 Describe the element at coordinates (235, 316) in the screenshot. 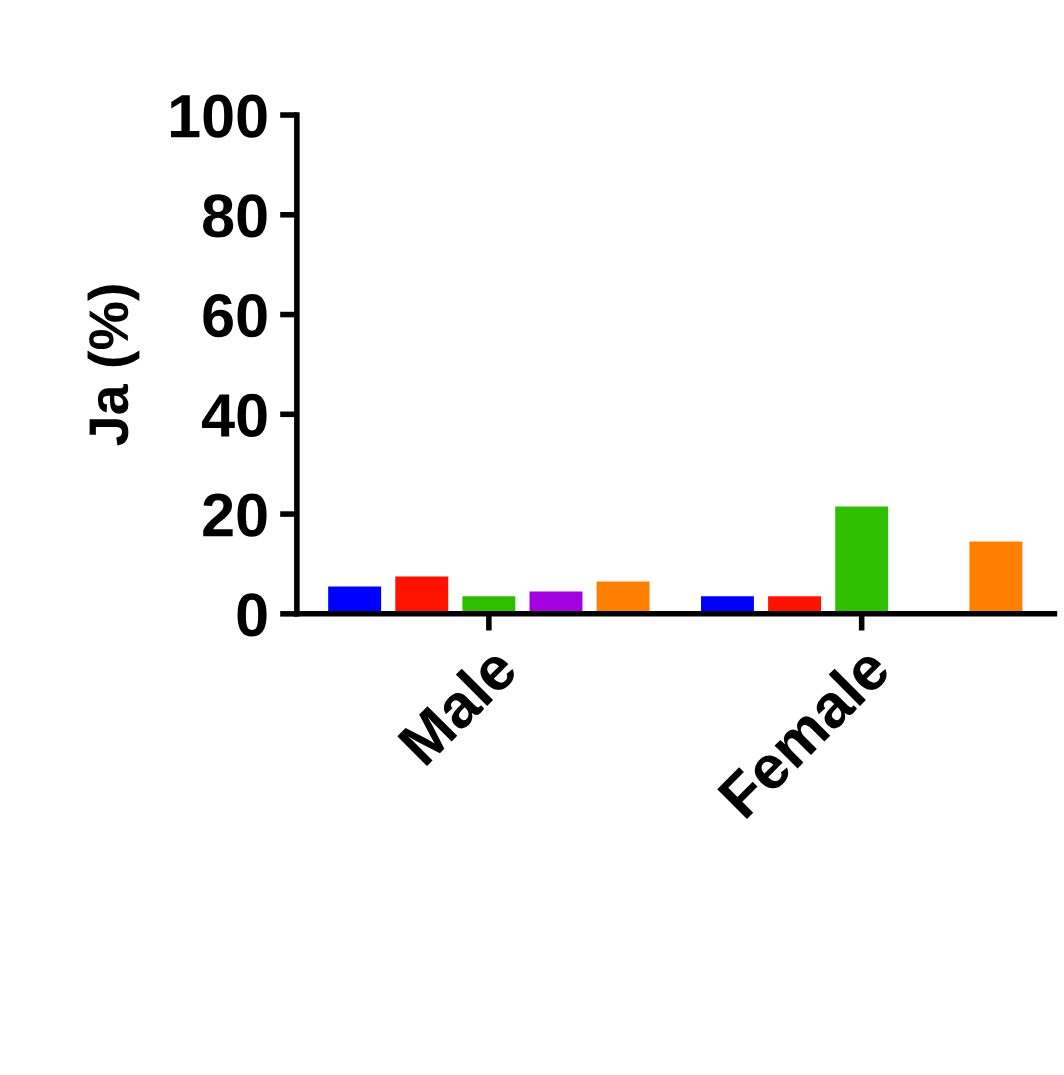

I see `y-tick-label: 60` at that location.